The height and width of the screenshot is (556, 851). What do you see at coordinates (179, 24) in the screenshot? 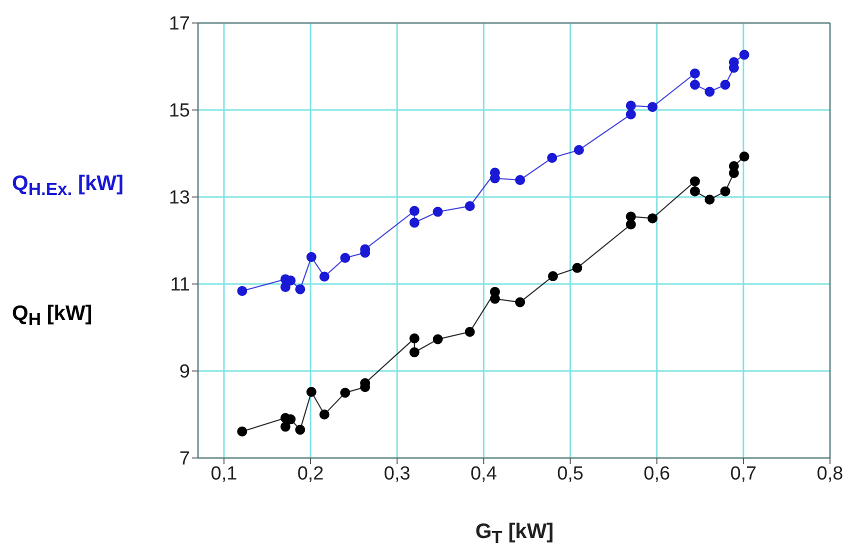
I see `y-tick-label: 17` at bounding box center [179, 24].